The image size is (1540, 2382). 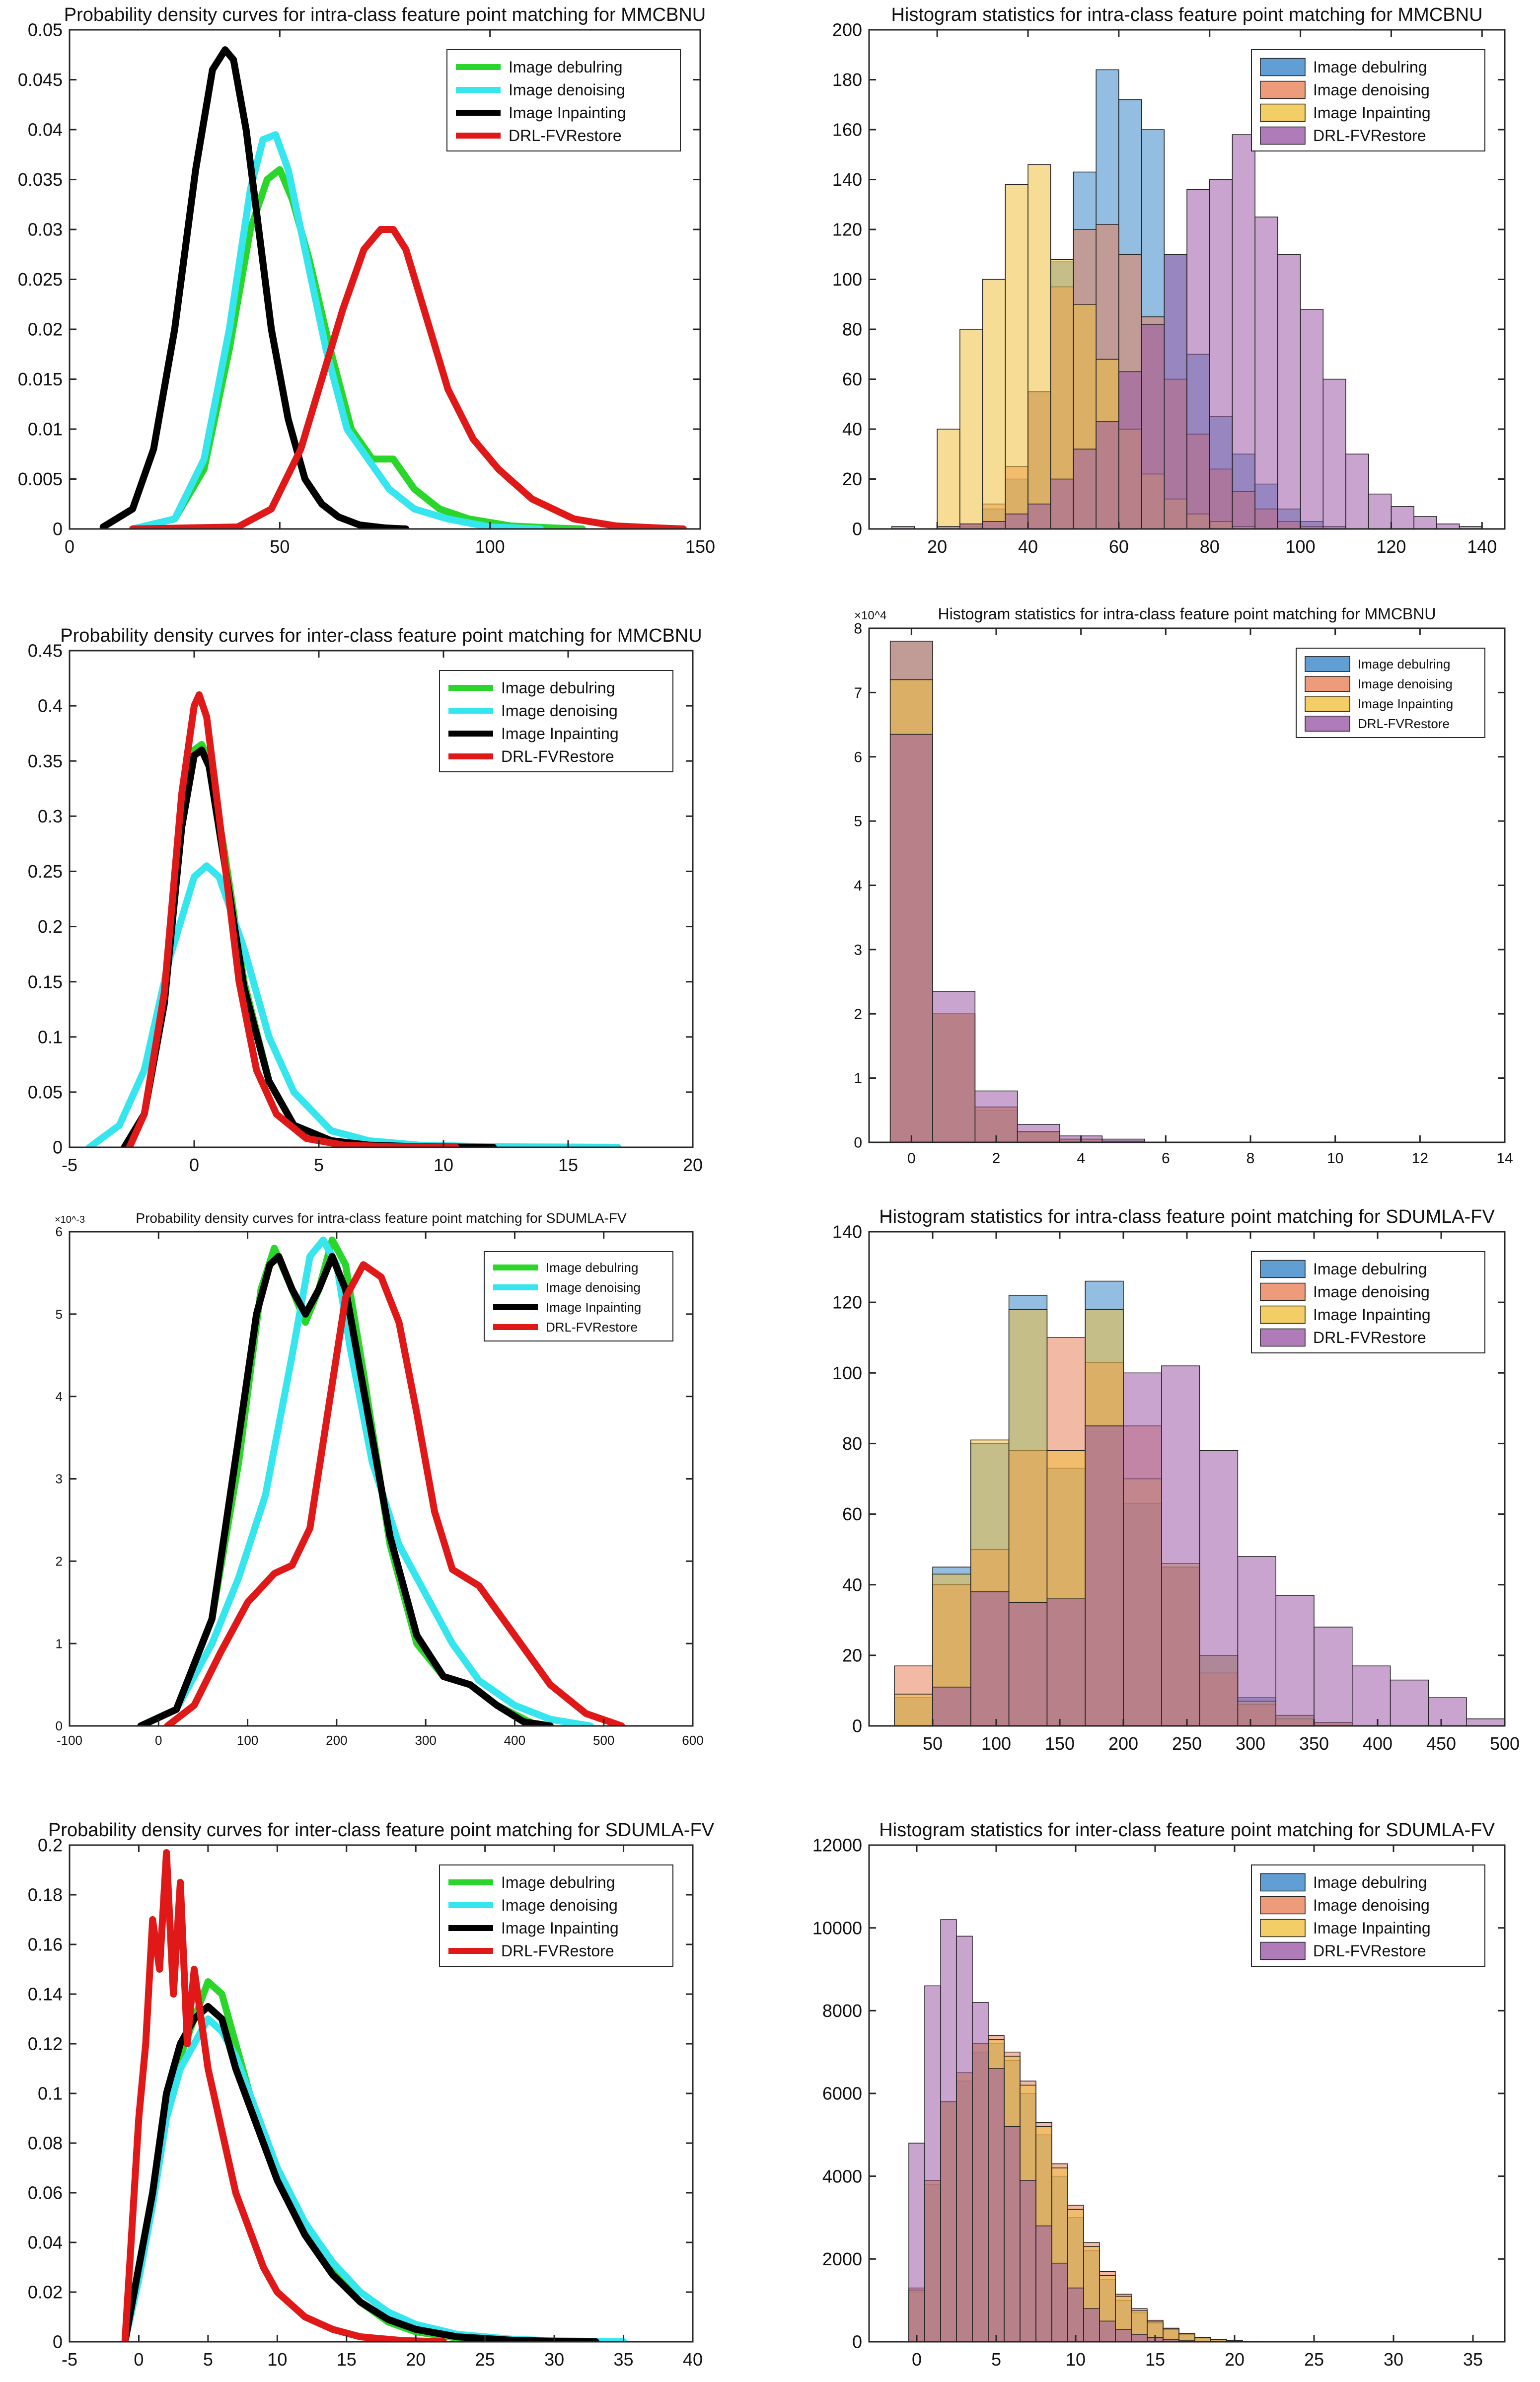 I want to click on y-tick-label: 0.025, so click(x=40, y=279).